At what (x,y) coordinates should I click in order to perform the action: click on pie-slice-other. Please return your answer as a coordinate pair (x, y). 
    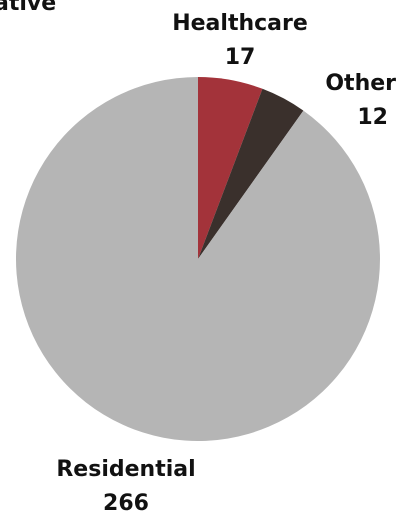
    Looking at the image, I should click on (251, 173).